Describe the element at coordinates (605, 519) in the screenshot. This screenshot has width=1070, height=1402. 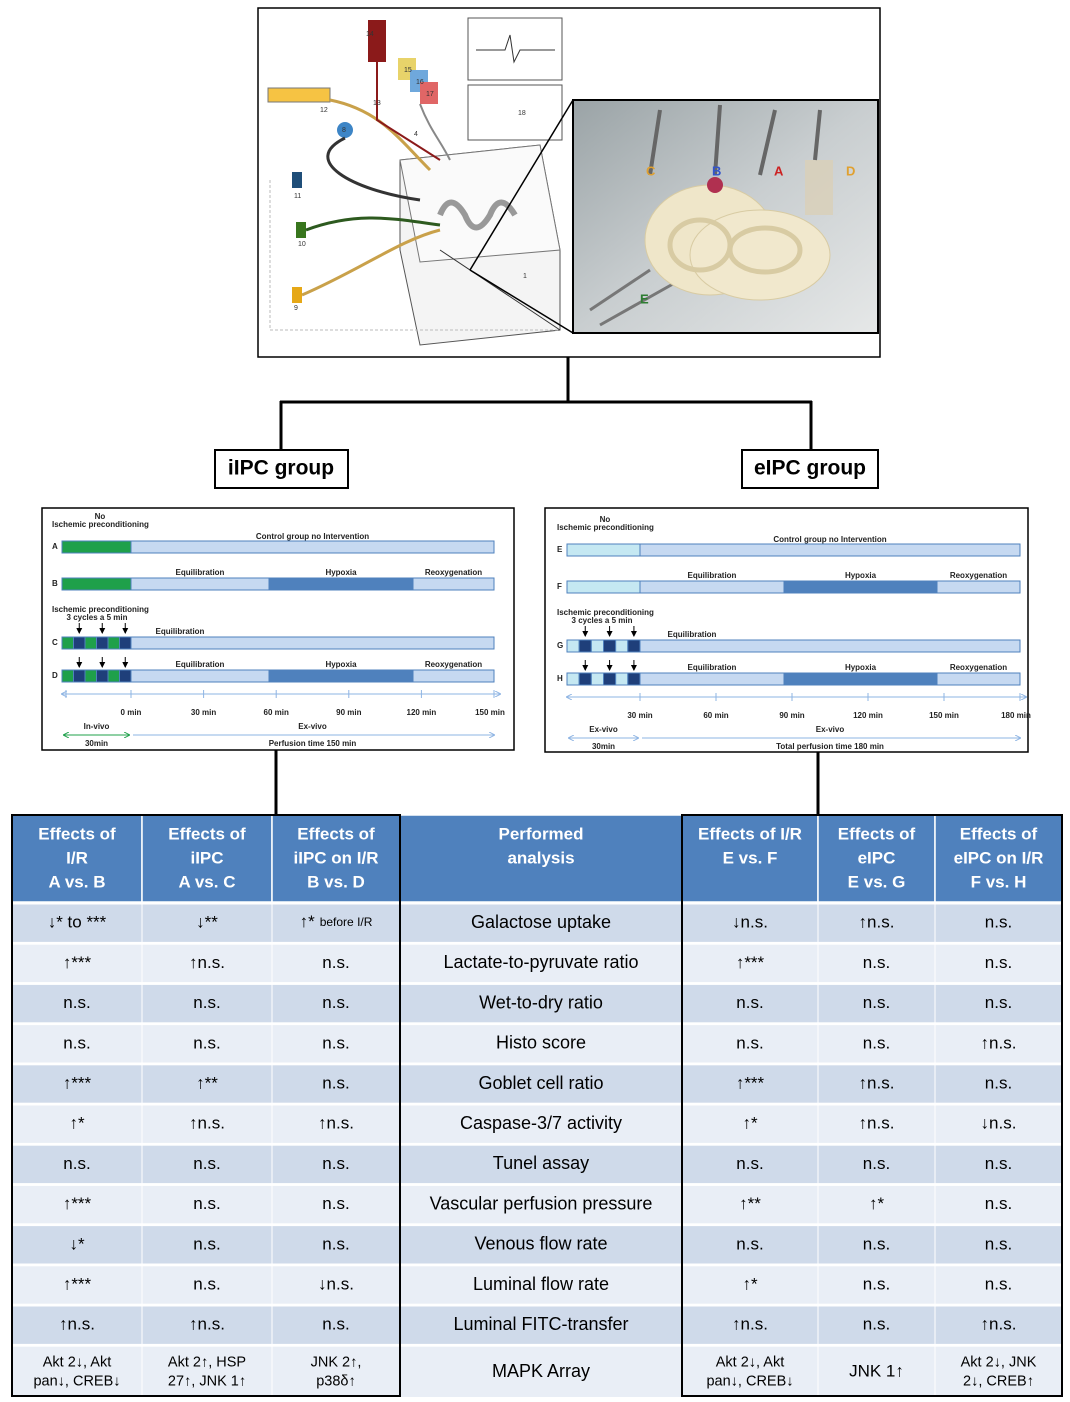
I see `timeline-label: No` at that location.